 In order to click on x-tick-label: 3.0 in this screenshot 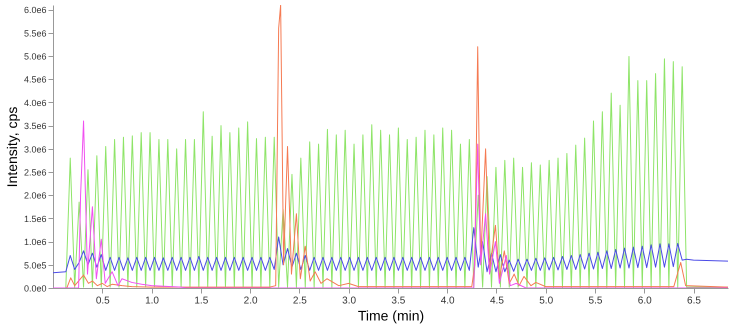, I will do `click(349, 301)`.